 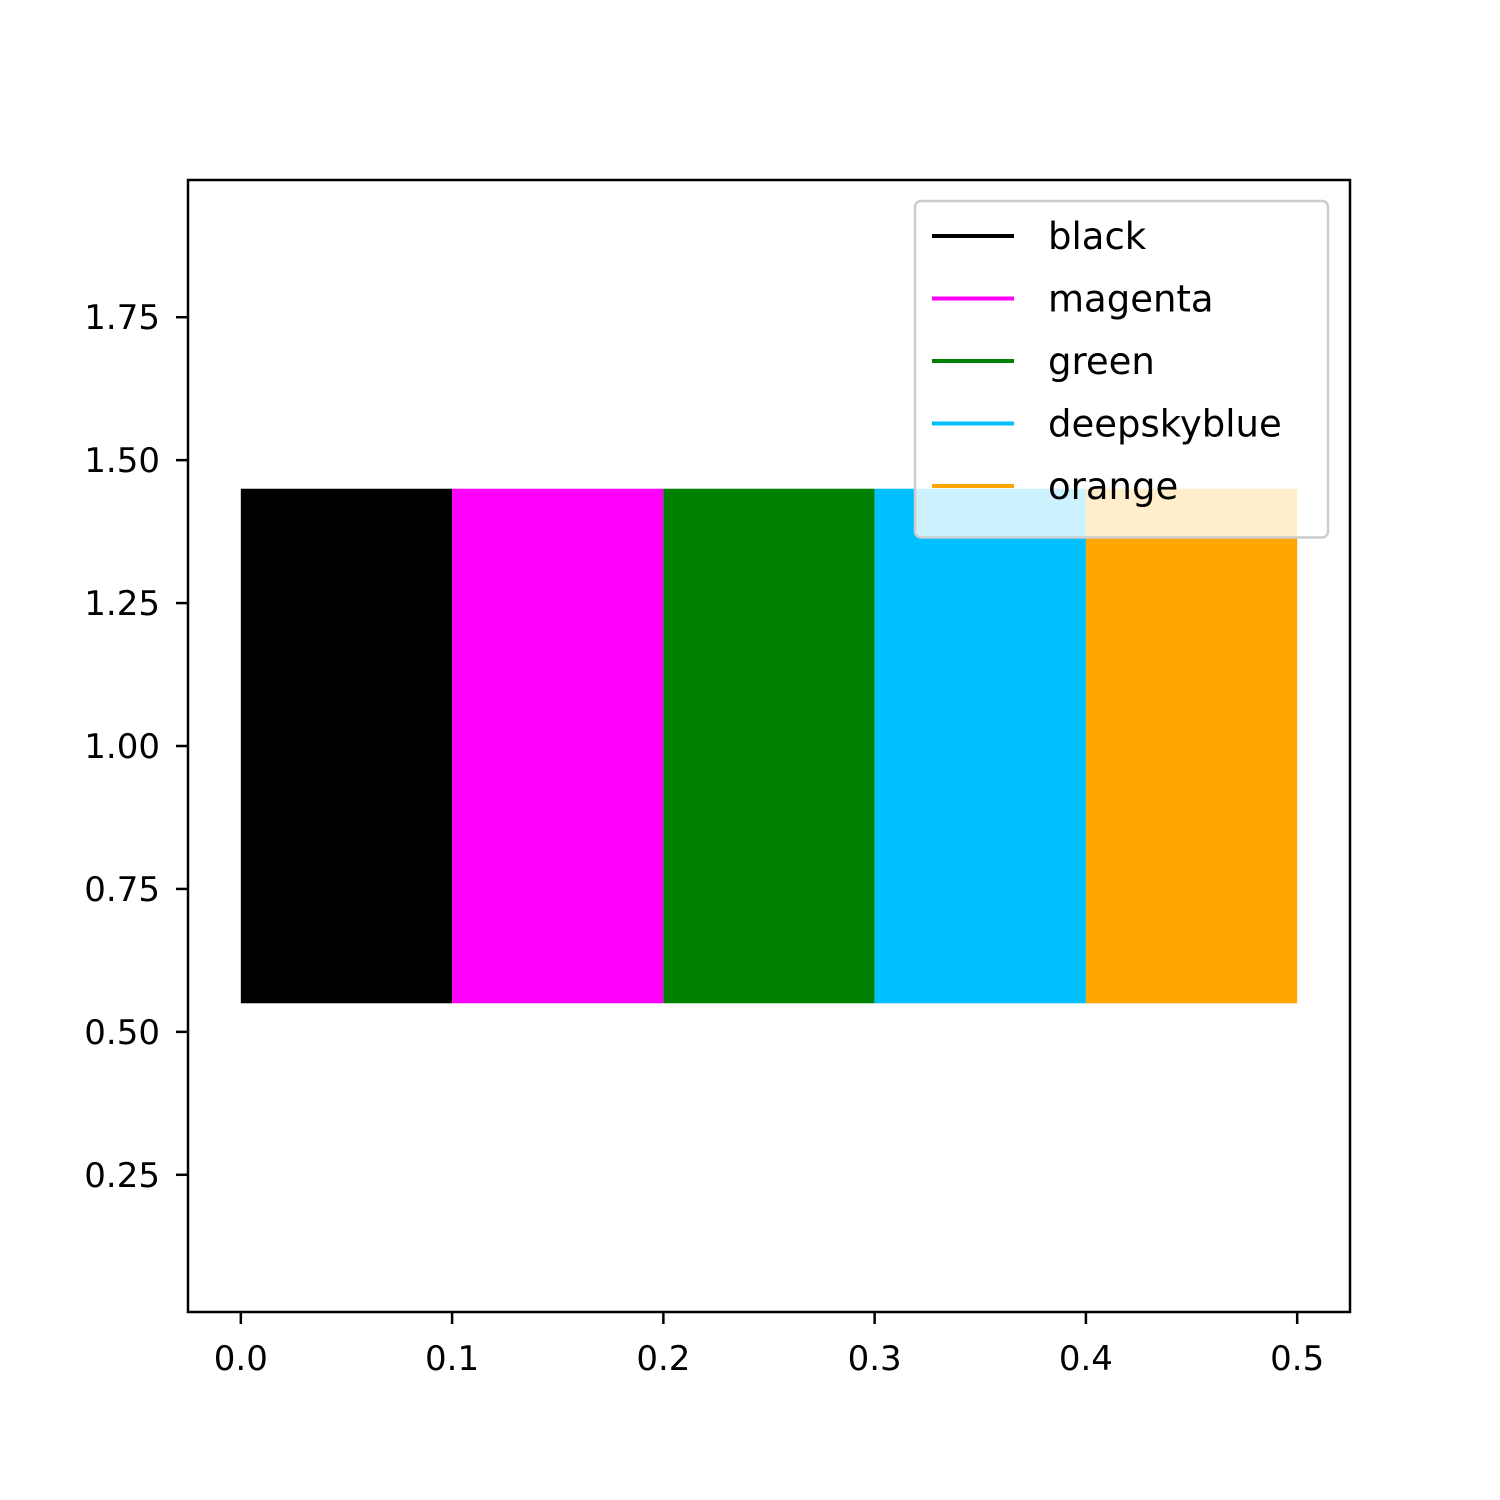 What do you see at coordinates (1165, 424) in the screenshot?
I see `legend-label-deepskyblue: deepskyblue` at bounding box center [1165, 424].